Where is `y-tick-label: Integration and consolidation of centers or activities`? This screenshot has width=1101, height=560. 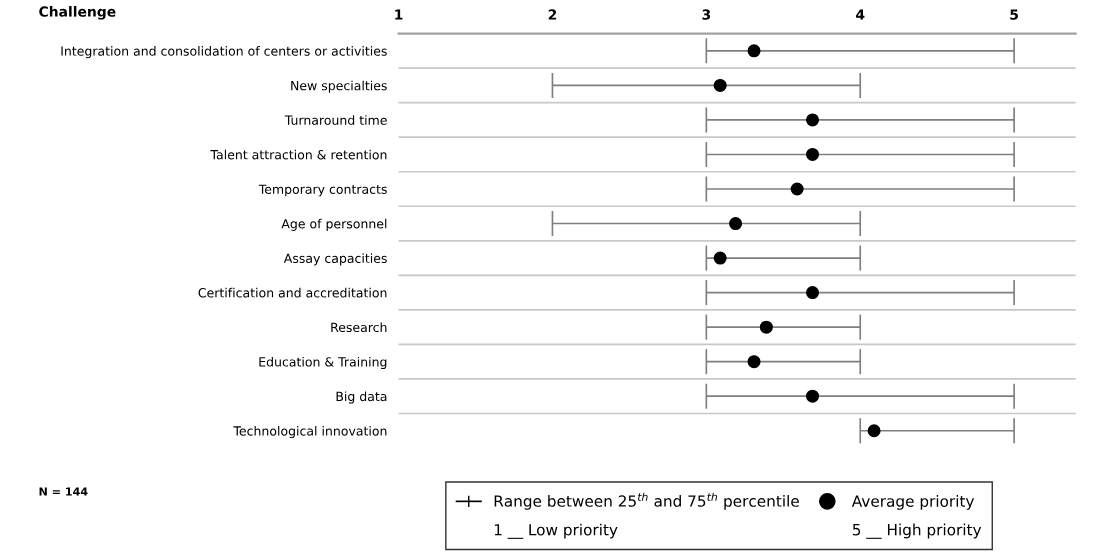 y-tick-label: Integration and consolidation of centers or activities is located at coordinates (224, 52).